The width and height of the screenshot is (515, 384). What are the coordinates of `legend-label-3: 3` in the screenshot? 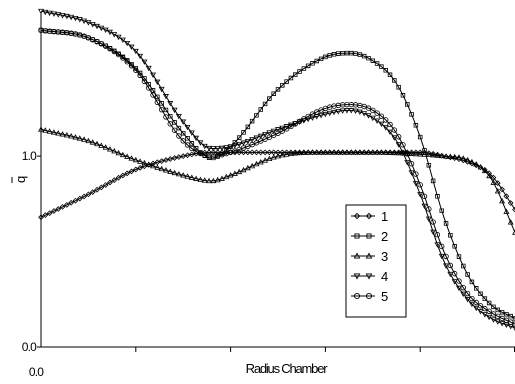 It's located at (384, 256).